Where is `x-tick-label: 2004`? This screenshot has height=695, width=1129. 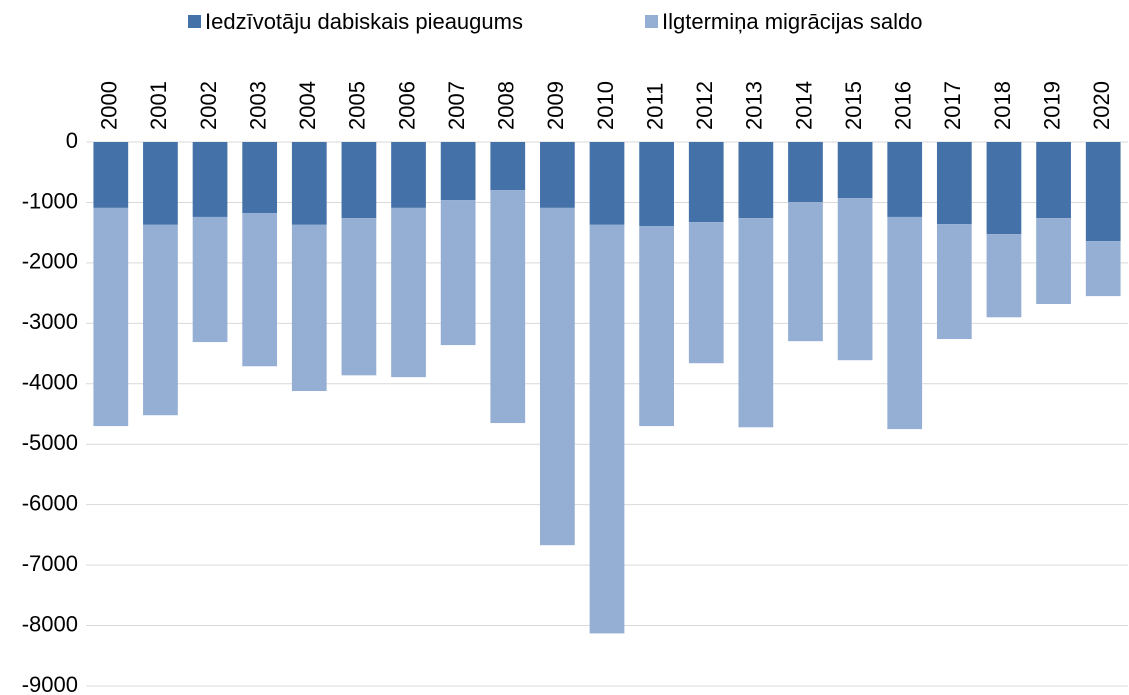
x-tick-label: 2004 is located at coordinates (307, 105).